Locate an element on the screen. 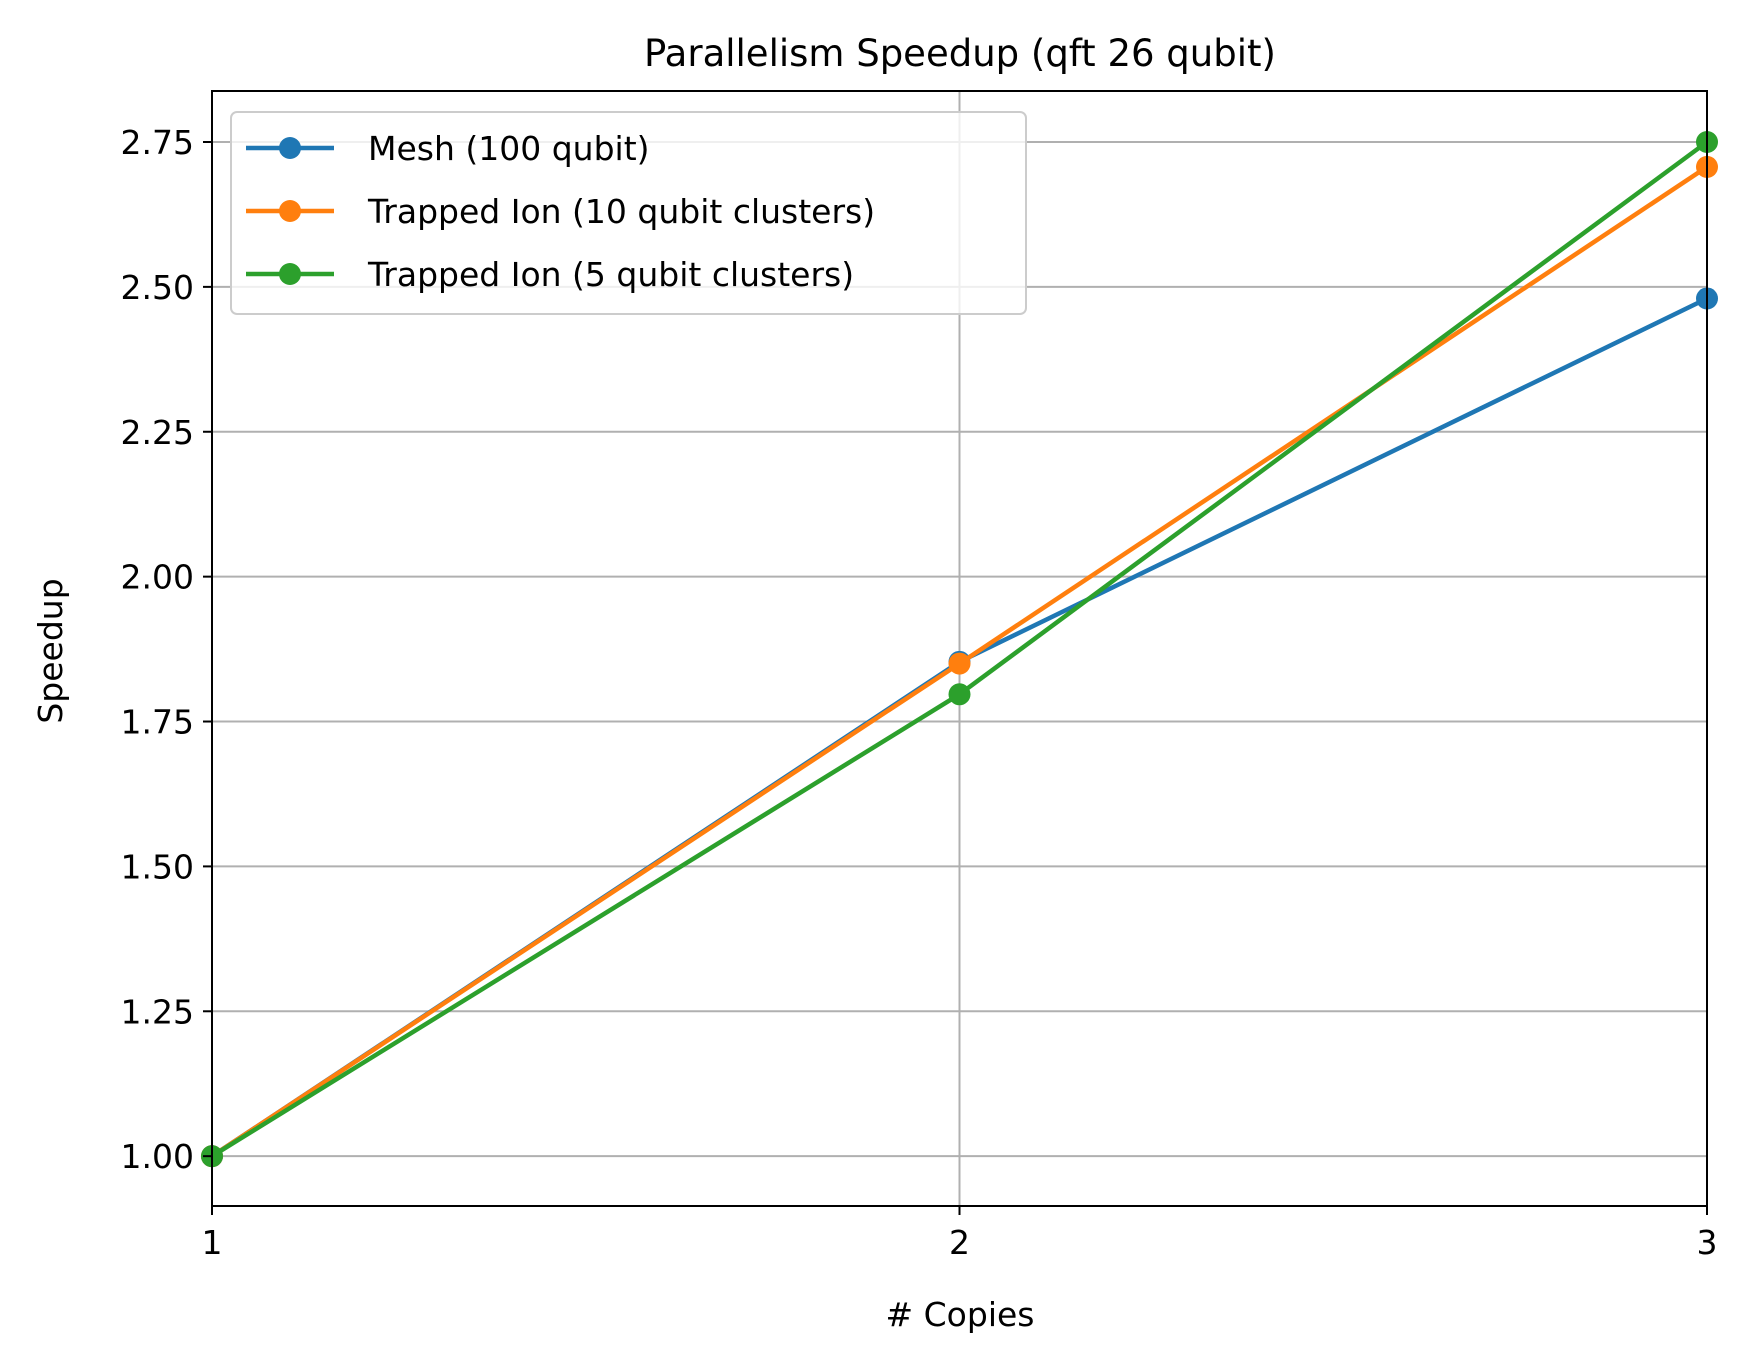 The width and height of the screenshot is (1741, 1361). legend-label: Mesh (100 qubit) is located at coordinates (509, 148).